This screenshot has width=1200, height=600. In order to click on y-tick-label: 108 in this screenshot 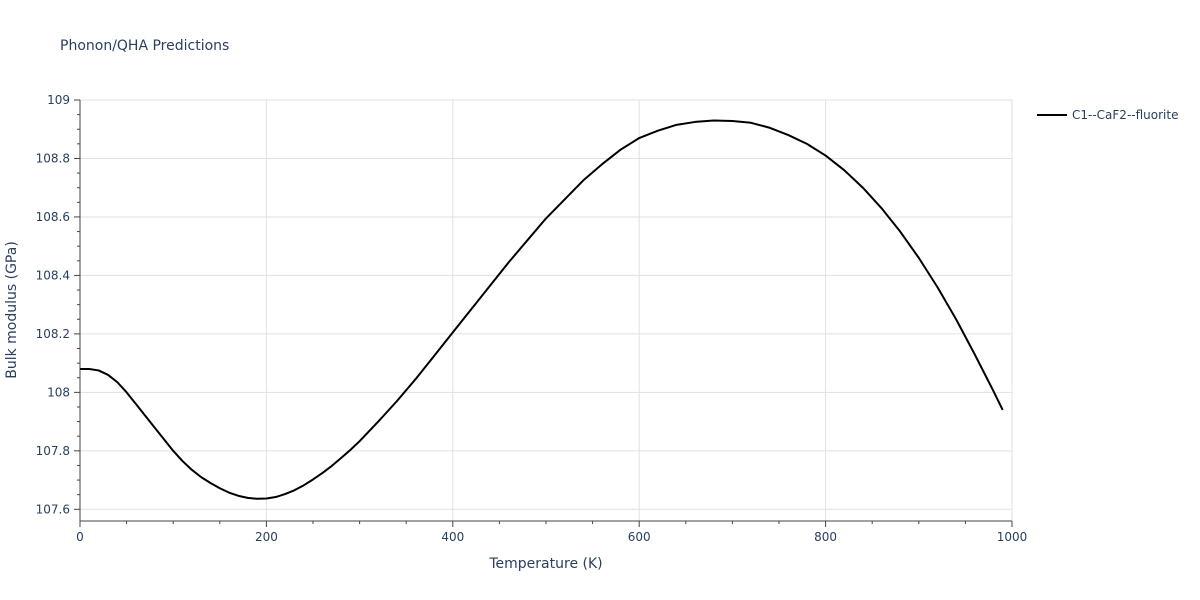, I will do `click(58, 392)`.